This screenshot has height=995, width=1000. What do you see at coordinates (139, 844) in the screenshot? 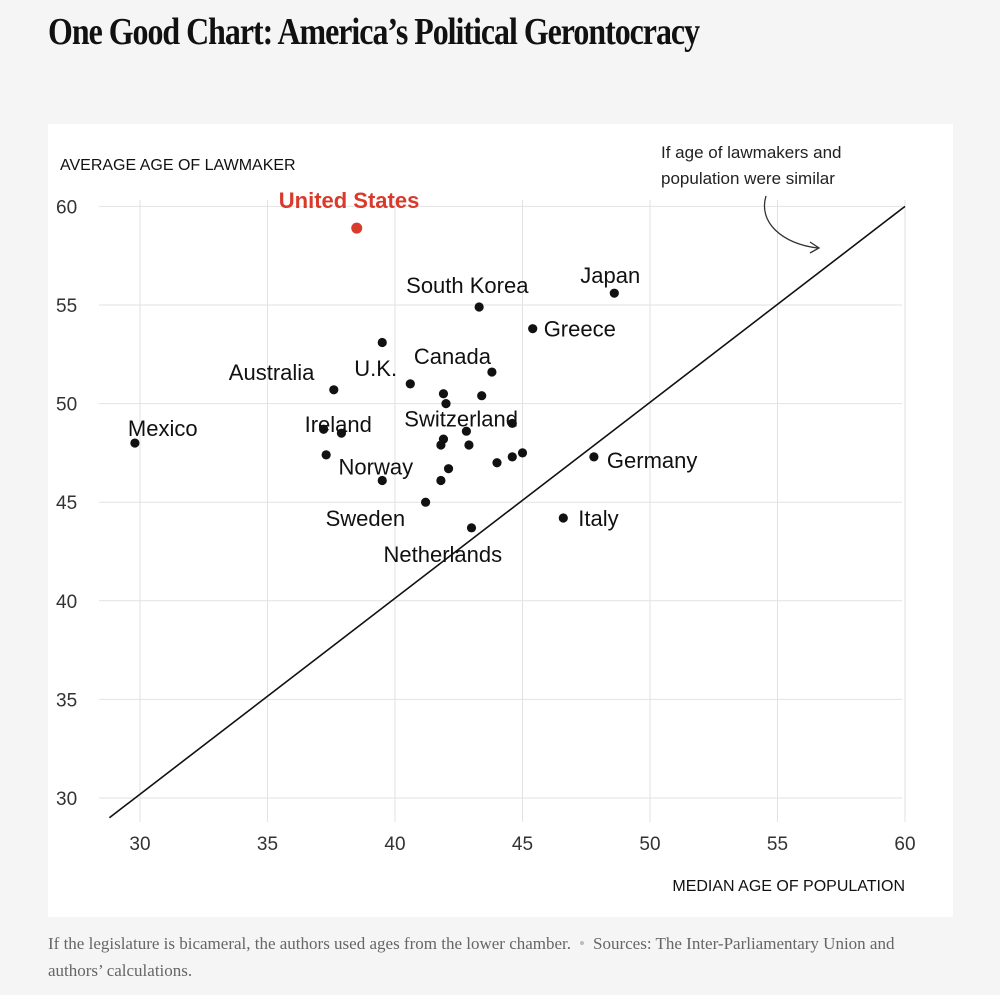
I see `x-tick-label: 30` at bounding box center [139, 844].